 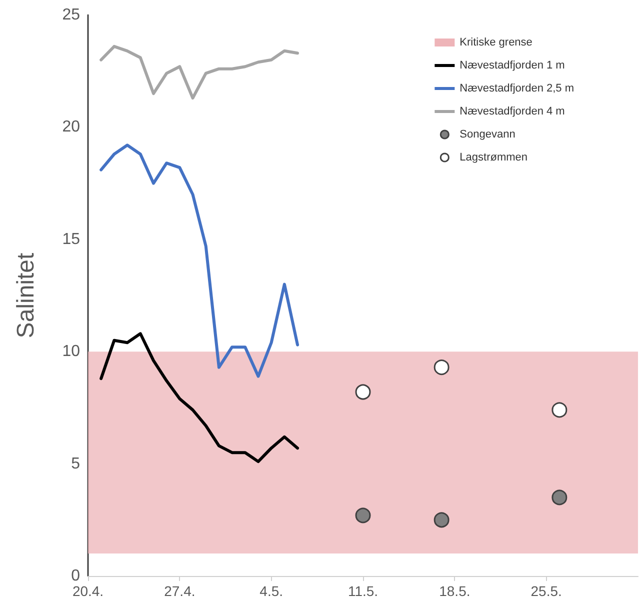 What do you see at coordinates (71, 239) in the screenshot?
I see `y-tick-label: 15` at bounding box center [71, 239].